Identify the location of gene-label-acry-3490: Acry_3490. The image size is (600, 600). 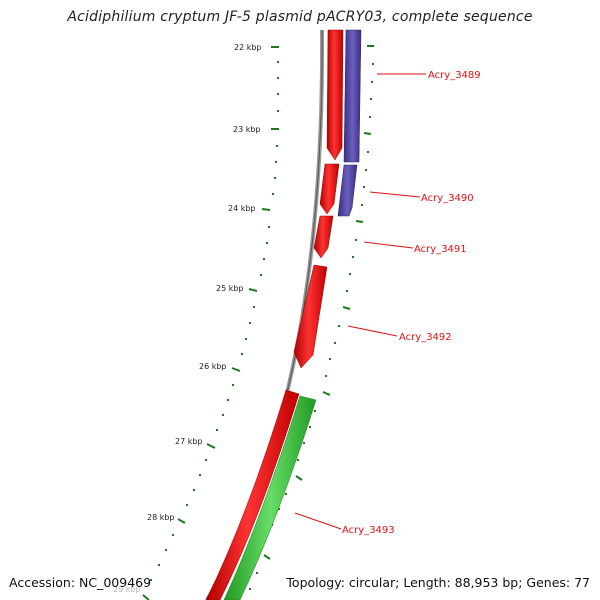
(447, 198).